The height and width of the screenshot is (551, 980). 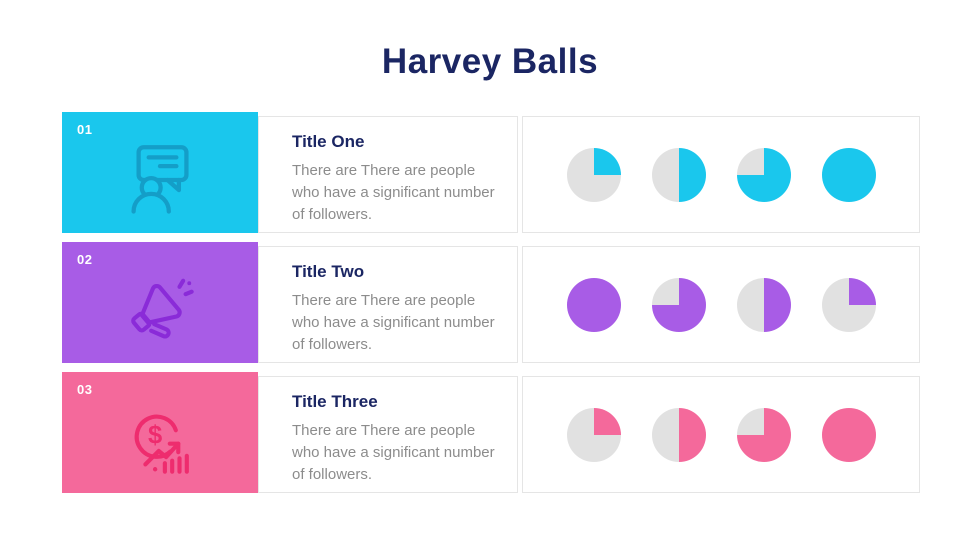 I want to click on row-number: 03, so click(x=85, y=389).